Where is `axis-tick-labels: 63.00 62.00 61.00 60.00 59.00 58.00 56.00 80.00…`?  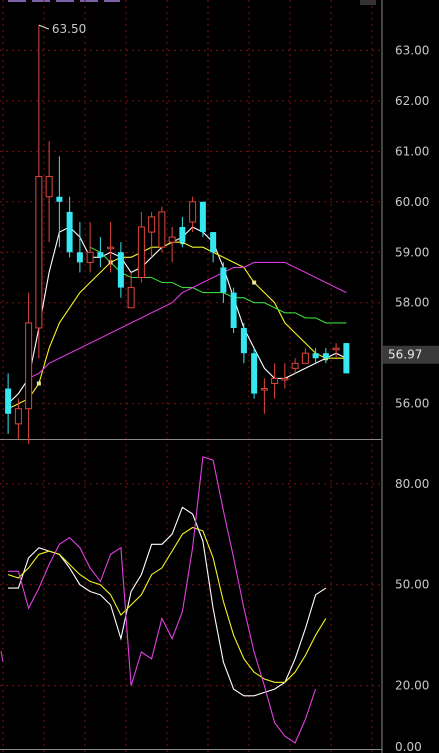 axis-tick-labels: 63.00 62.00 61.00 60.00 59.00 58.00 56.00 80.00… is located at coordinates (412, 398).